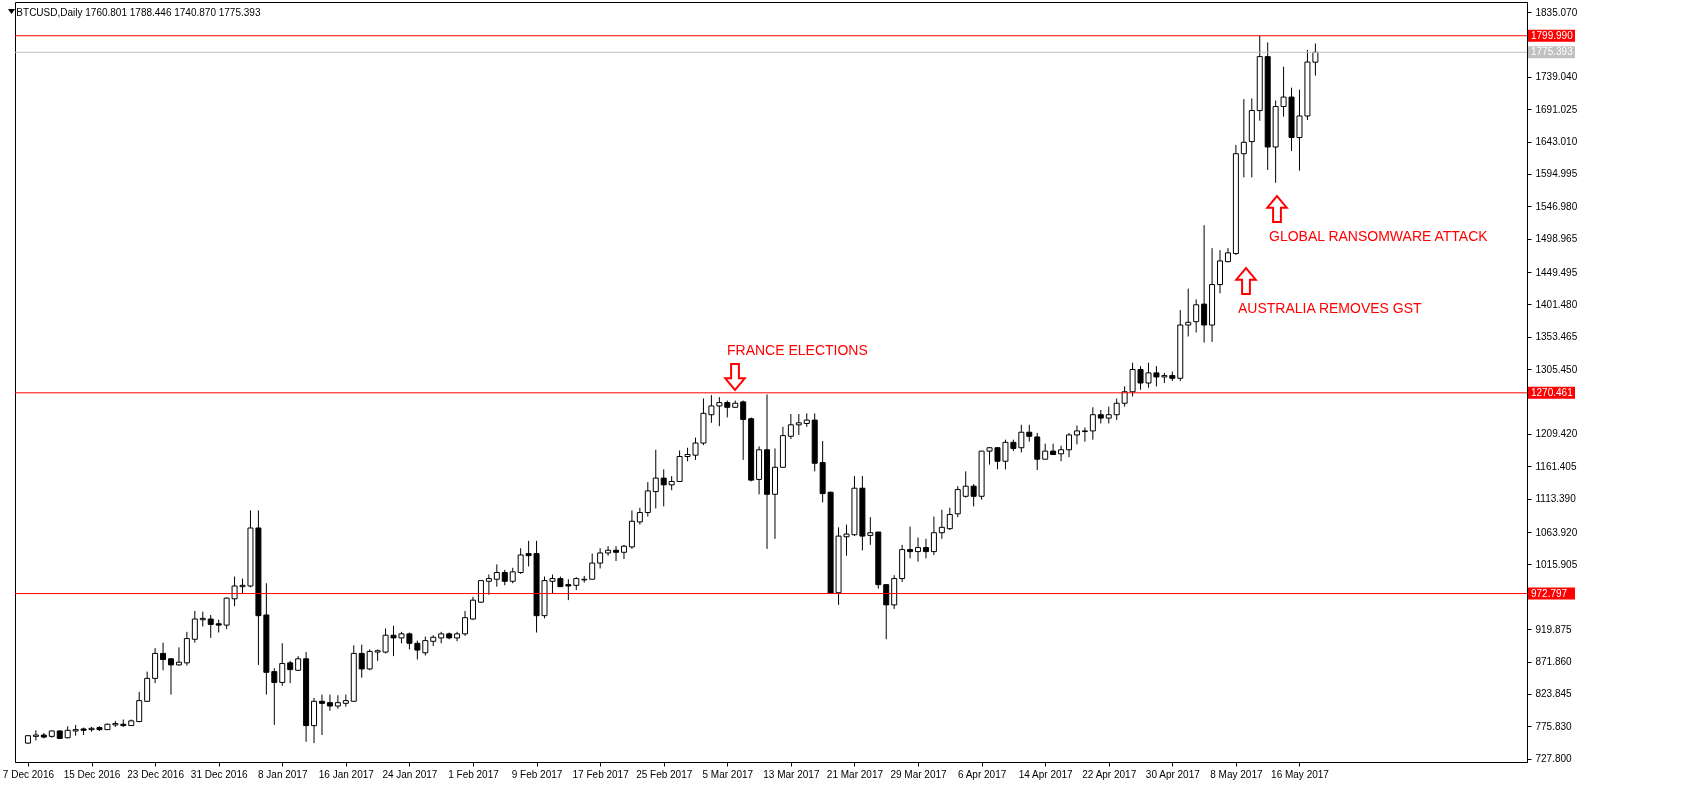 This screenshot has width=1693, height=798. What do you see at coordinates (1556, 532) in the screenshot?
I see `y-tick-label: 1063.920` at bounding box center [1556, 532].